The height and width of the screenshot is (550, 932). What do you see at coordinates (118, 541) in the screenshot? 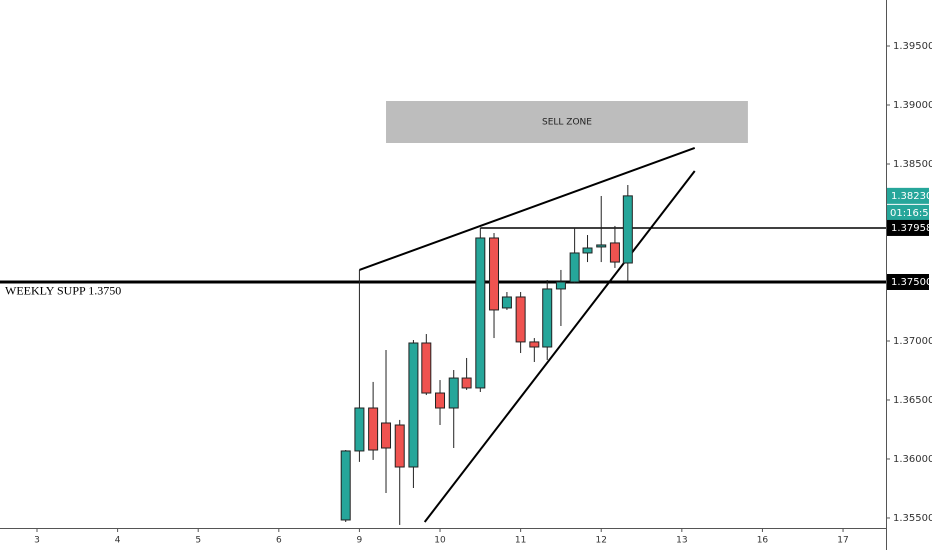
I see `x-tick-label: 4` at bounding box center [118, 541].